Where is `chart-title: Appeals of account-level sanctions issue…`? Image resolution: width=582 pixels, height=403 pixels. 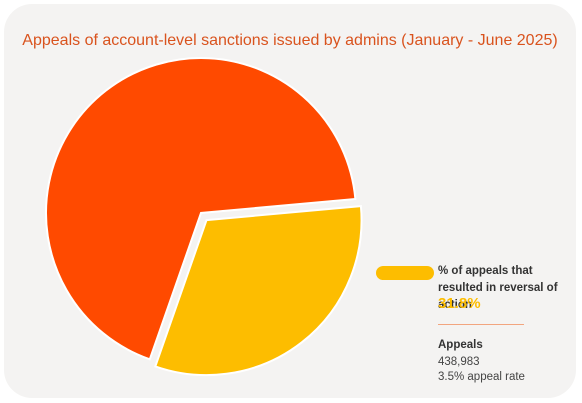 chart-title: Appeals of account-level sanctions issue… is located at coordinates (290, 40).